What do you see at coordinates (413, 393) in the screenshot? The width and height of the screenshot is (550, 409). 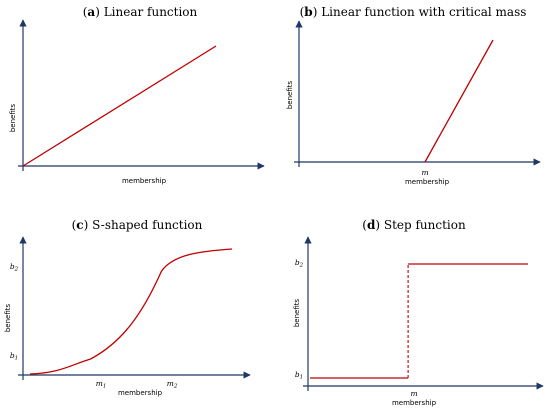 I see `panel-d-xtick-m: m` at bounding box center [413, 393].